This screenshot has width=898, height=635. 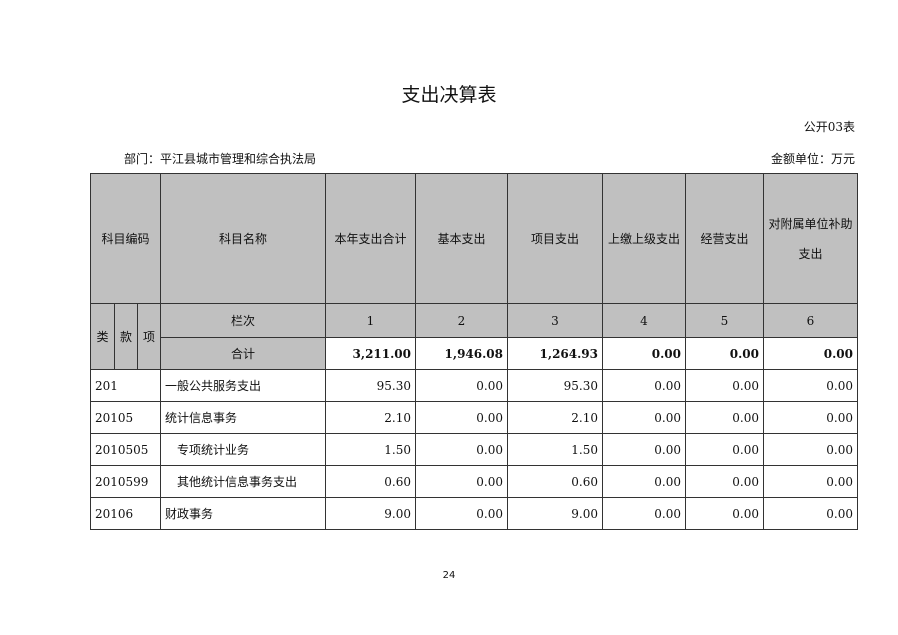 What do you see at coordinates (555, 320) in the screenshot?
I see `col-index-3: 3` at bounding box center [555, 320].